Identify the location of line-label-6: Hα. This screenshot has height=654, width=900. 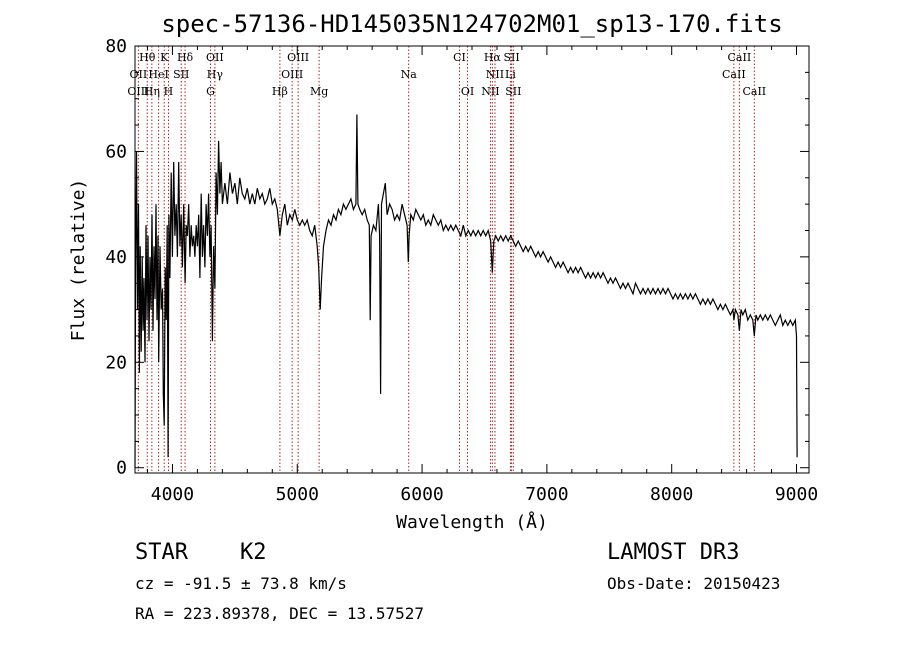
(493, 57).